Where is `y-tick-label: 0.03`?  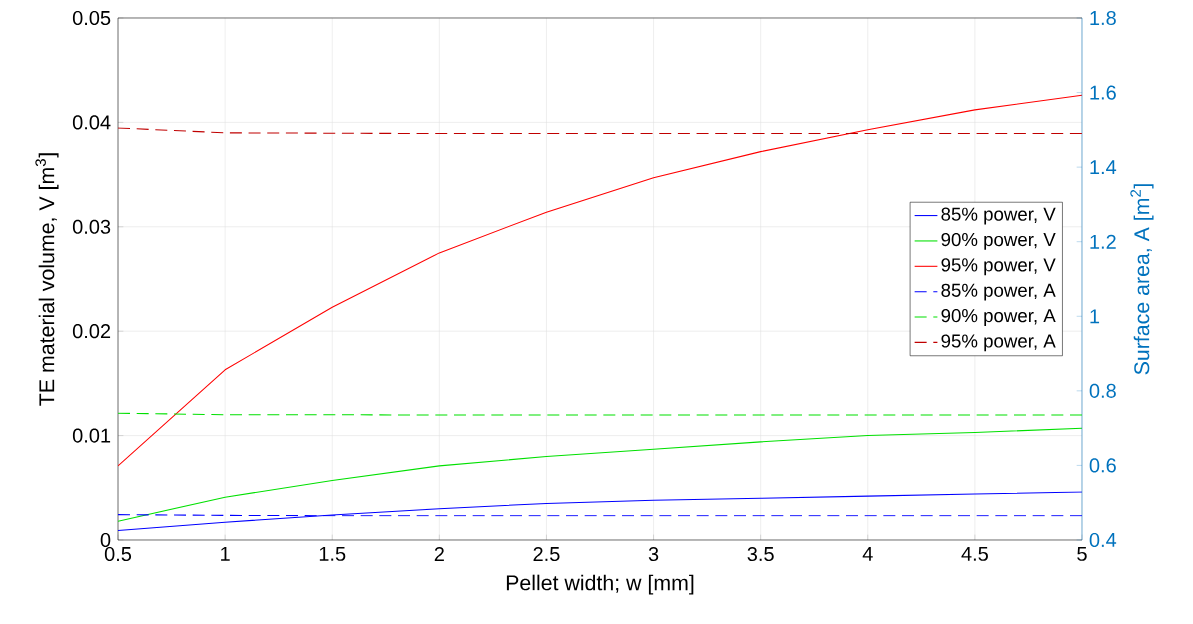 y-tick-label: 0.03 is located at coordinates (91, 226).